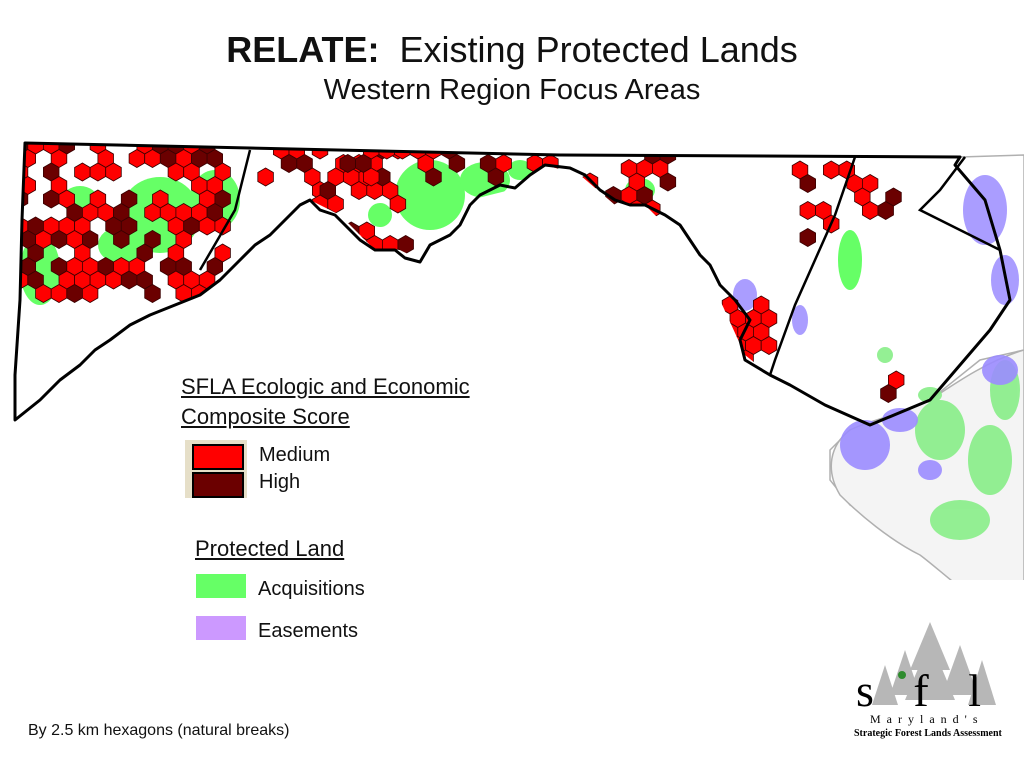 The width and height of the screenshot is (1024, 768). I want to click on title-bold: RELATE:, so click(303, 49).